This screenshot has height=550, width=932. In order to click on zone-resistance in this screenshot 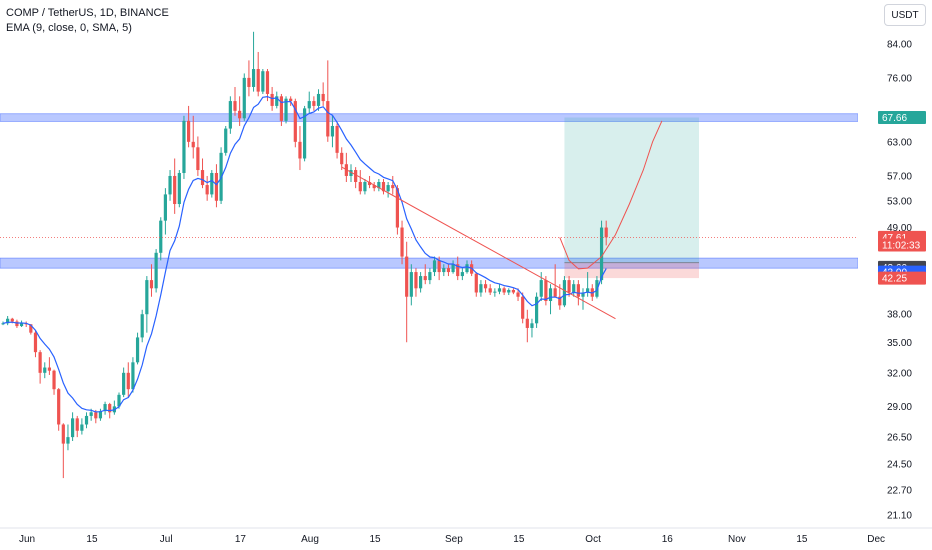, I will do `click(429, 117)`.